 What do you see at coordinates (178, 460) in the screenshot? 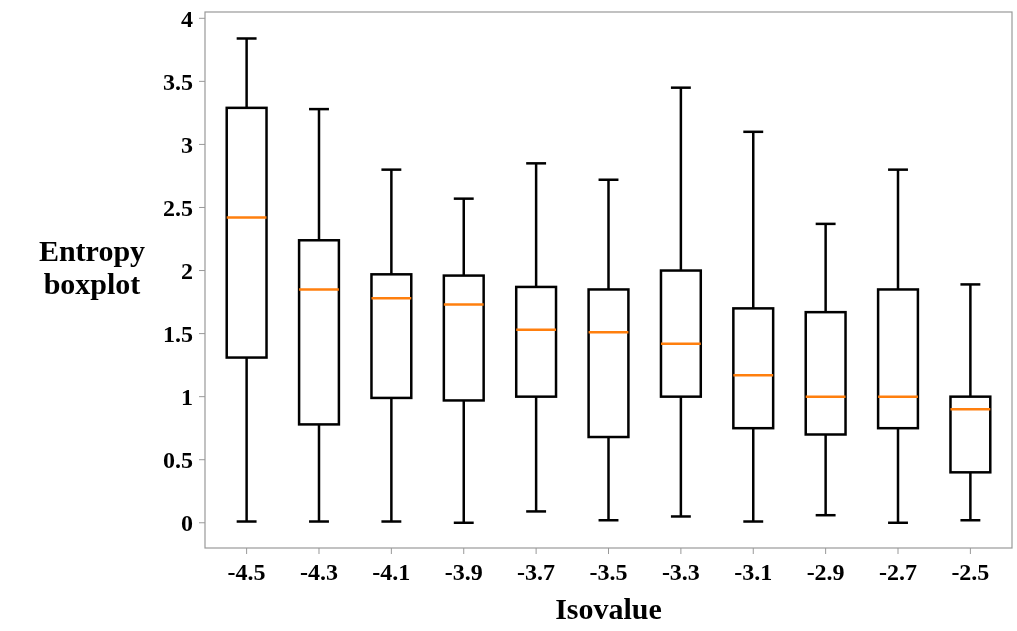
I see `y-tick-label: 0.5` at bounding box center [178, 460].